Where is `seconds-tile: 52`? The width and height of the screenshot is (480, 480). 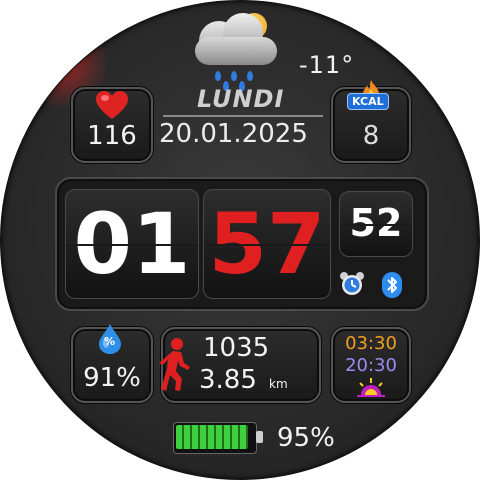
seconds-tile: 52 is located at coordinates (376, 224).